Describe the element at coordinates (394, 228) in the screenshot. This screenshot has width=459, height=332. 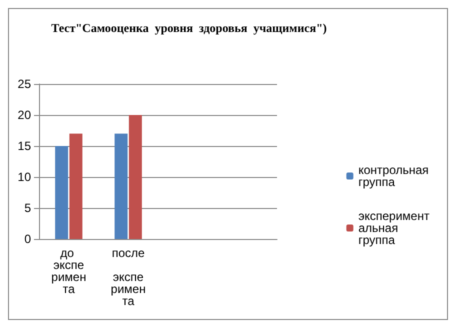
I see `legend-label: экспериментальная группа` at that location.